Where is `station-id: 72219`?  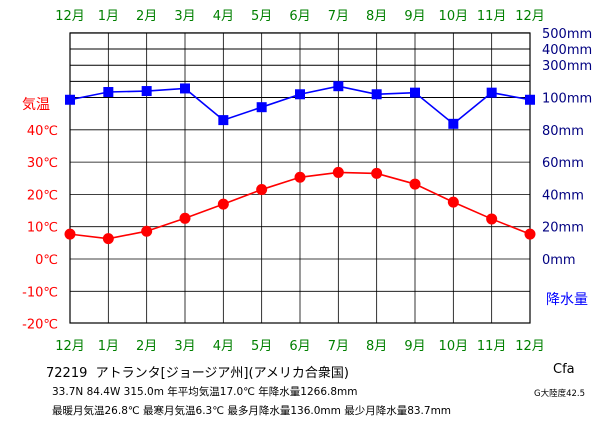 station-id: 72219 is located at coordinates (67, 373).